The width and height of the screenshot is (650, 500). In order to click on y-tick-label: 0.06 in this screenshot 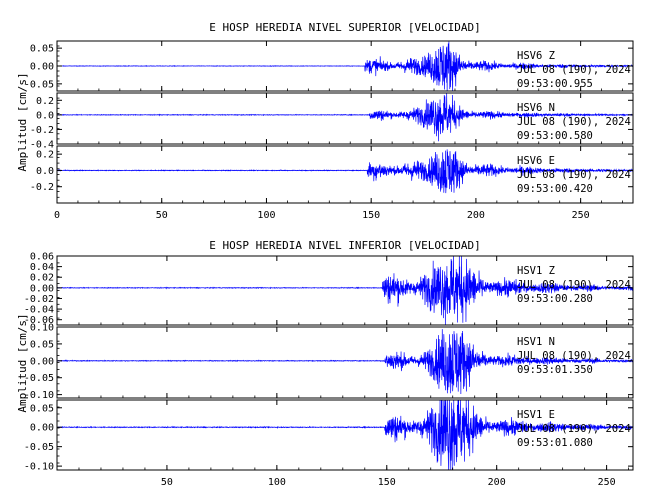, I will do `click(42, 257)`.